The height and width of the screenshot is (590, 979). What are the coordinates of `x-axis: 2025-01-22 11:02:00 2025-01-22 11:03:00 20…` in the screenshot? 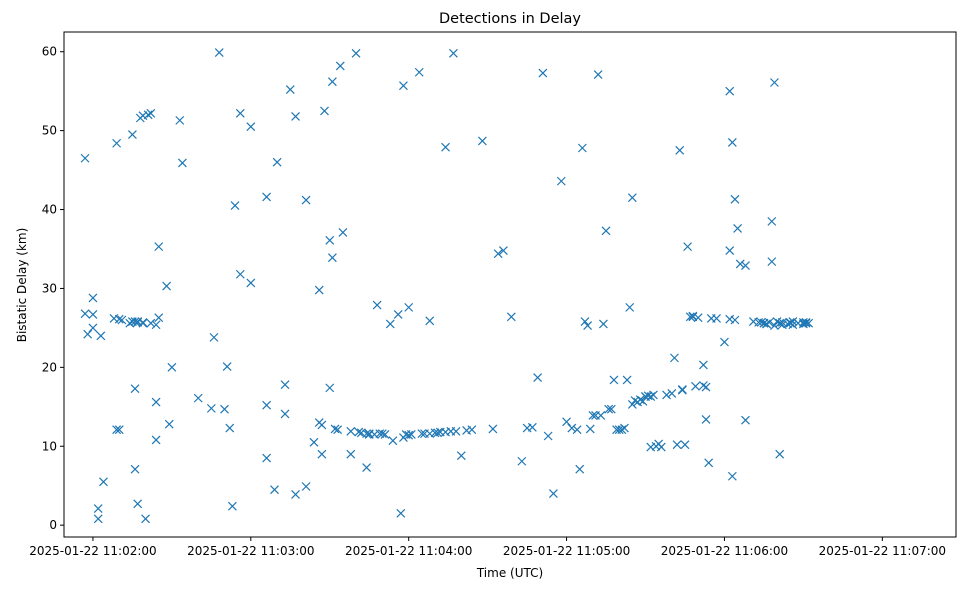 It's located at (487, 547).